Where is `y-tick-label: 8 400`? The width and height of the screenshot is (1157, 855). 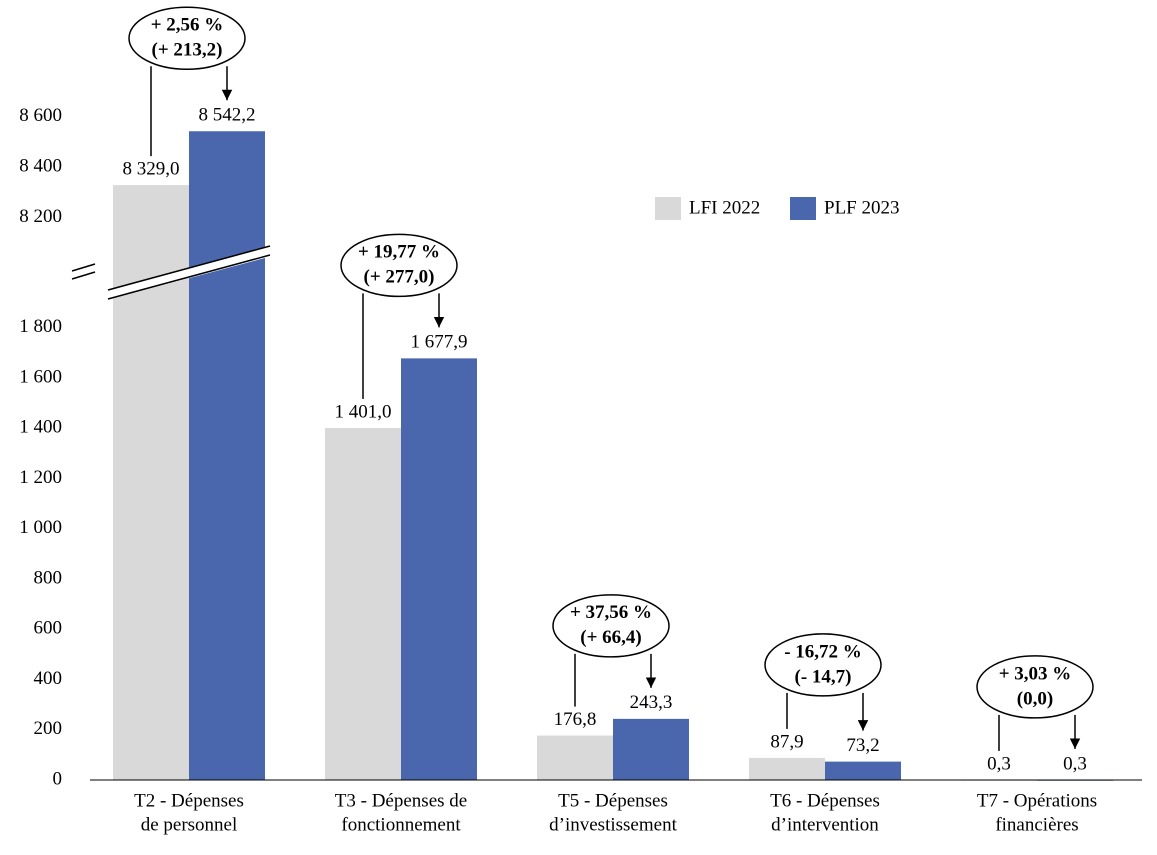
y-tick-label: 8 400 is located at coordinates (40, 166).